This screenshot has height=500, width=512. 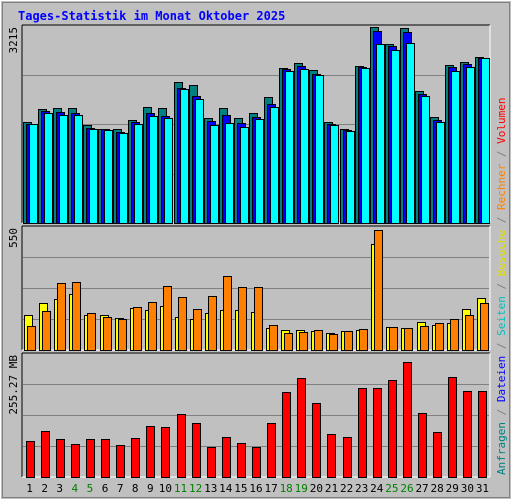 What do you see at coordinates (406, 488) in the screenshot?
I see `x-tick-day-26: 26` at bounding box center [406, 488].